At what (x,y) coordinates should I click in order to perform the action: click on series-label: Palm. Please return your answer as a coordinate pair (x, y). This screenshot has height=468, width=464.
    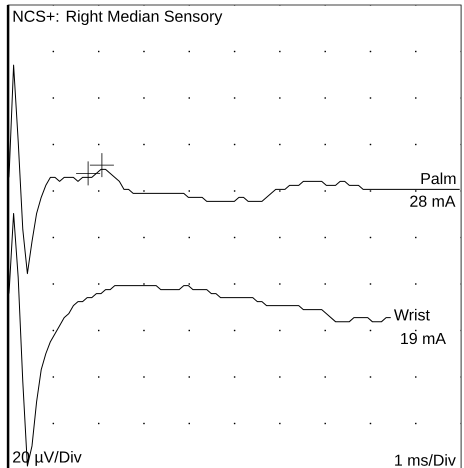
    Looking at the image, I should click on (439, 178).